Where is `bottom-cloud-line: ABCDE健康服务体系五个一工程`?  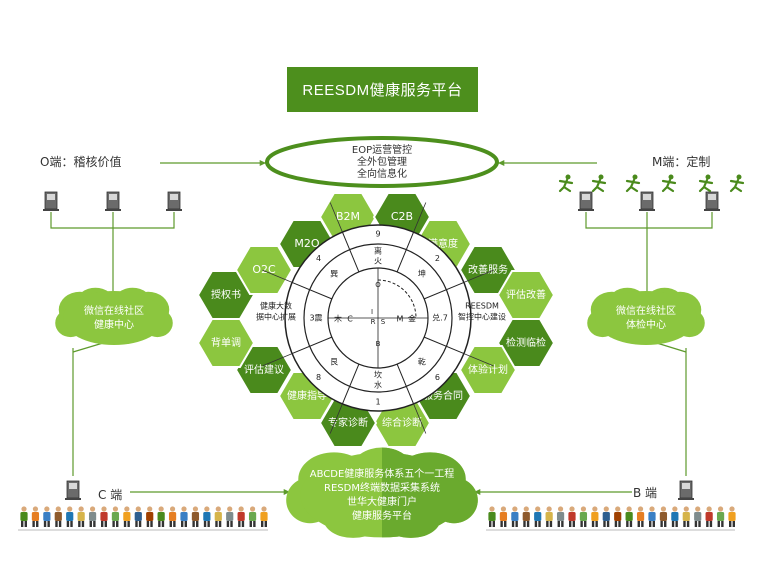 bottom-cloud-line: ABCDE健康服务体系五个一工程 is located at coordinates (382, 473).